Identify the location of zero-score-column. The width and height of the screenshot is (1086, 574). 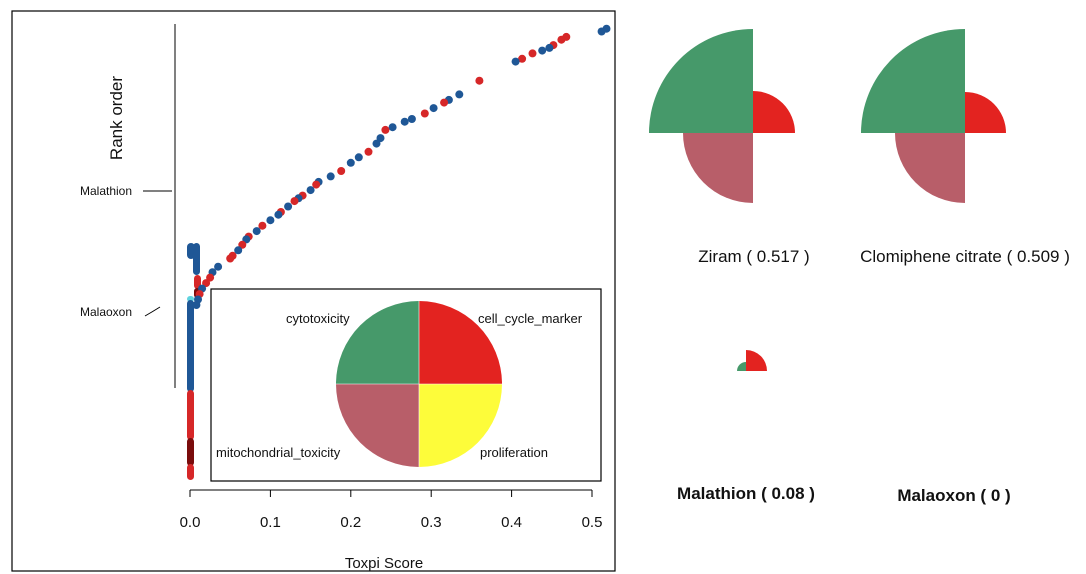
(194, 361).